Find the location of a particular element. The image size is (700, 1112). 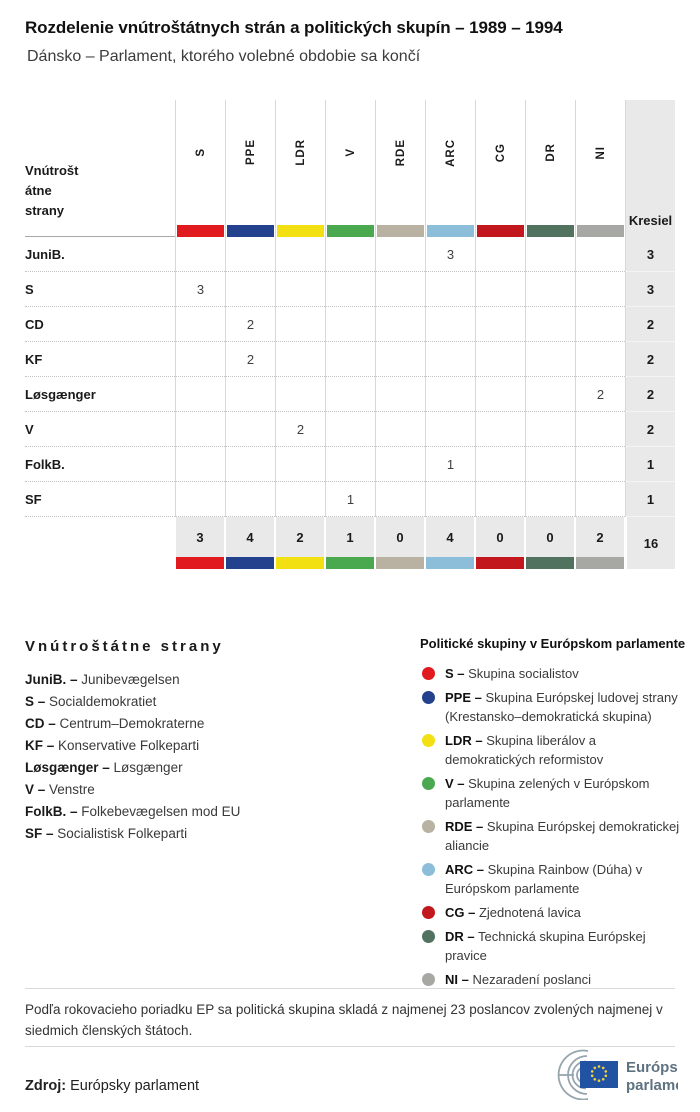

group-total-cell: 3 is located at coordinates (200, 537).